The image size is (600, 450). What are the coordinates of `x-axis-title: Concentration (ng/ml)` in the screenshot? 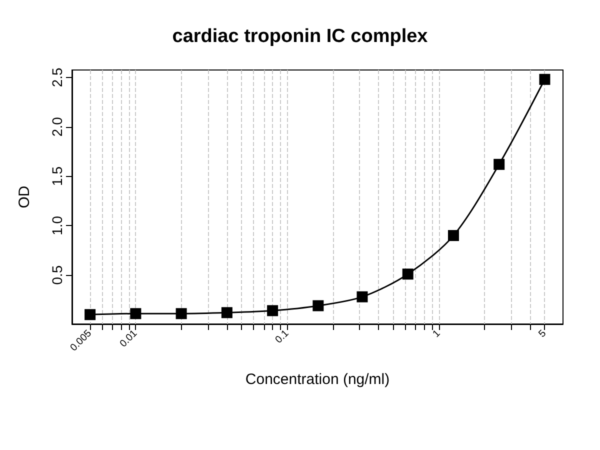 It's located at (317, 379).